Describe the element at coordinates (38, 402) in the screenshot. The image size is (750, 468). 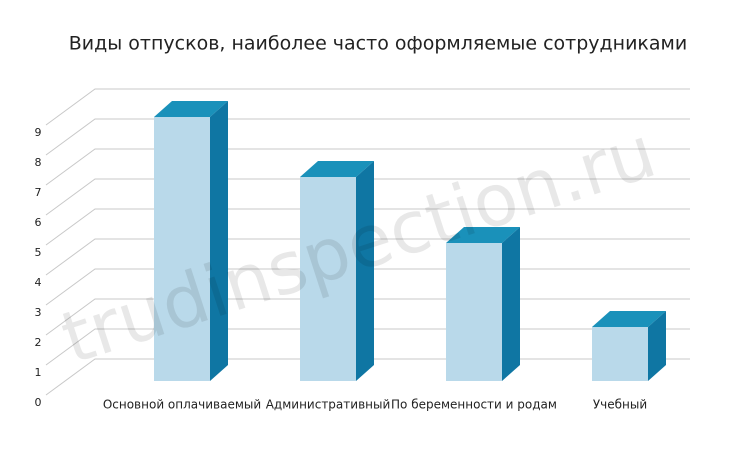
I see `y-tick-label: 0` at that location.